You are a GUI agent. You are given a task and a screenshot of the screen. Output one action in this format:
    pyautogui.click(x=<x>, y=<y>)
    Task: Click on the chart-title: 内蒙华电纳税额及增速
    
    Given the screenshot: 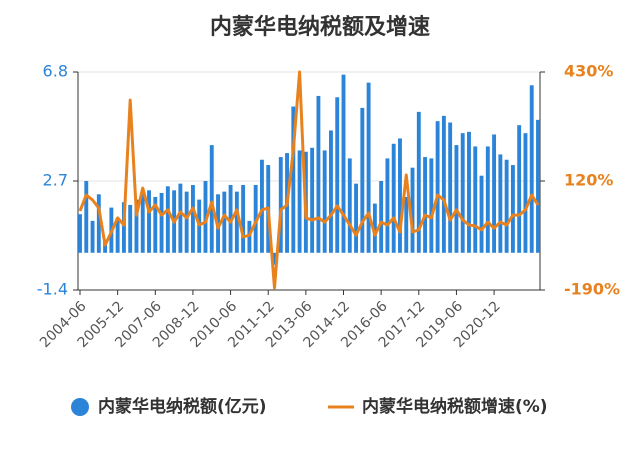 What is the action you would take?
    pyautogui.click(x=320, y=27)
    